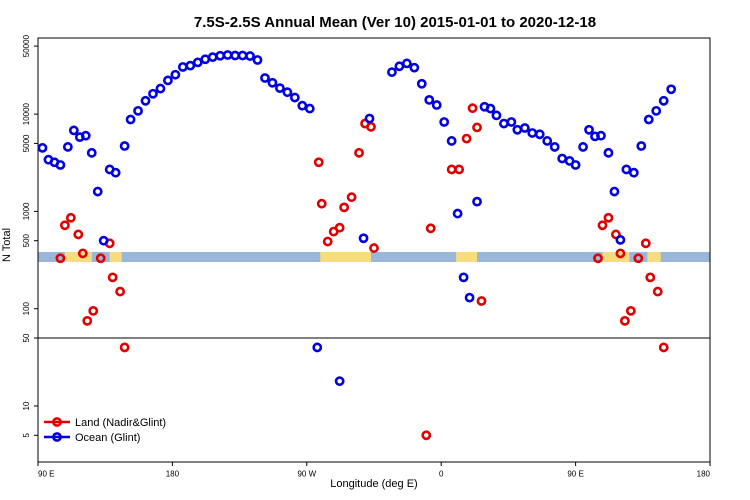  I want to click on map-water, so click(374, 257).